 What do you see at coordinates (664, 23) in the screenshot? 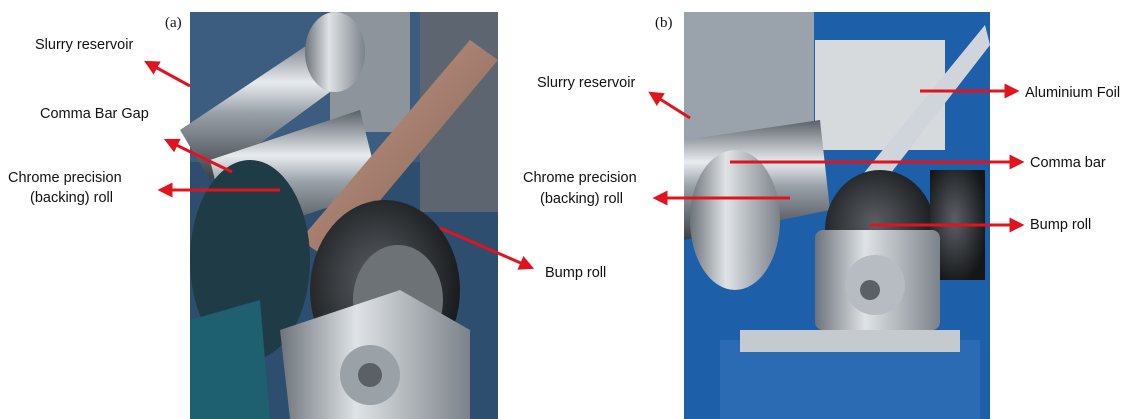
I see `panel-label: (b)` at bounding box center [664, 23].